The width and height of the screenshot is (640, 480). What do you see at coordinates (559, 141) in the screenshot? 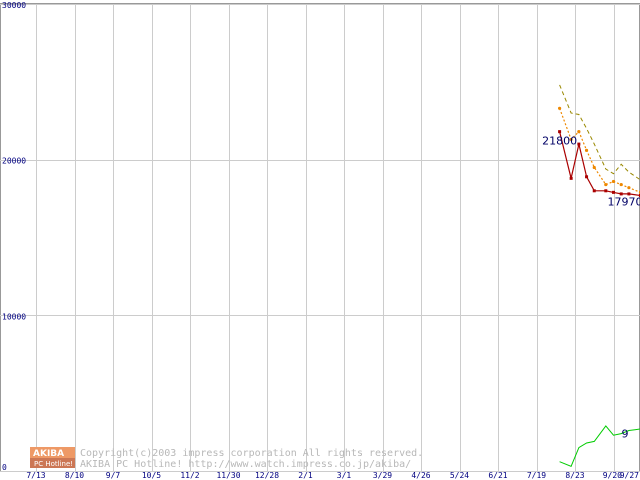
I see `data-label: 21800` at bounding box center [559, 141].